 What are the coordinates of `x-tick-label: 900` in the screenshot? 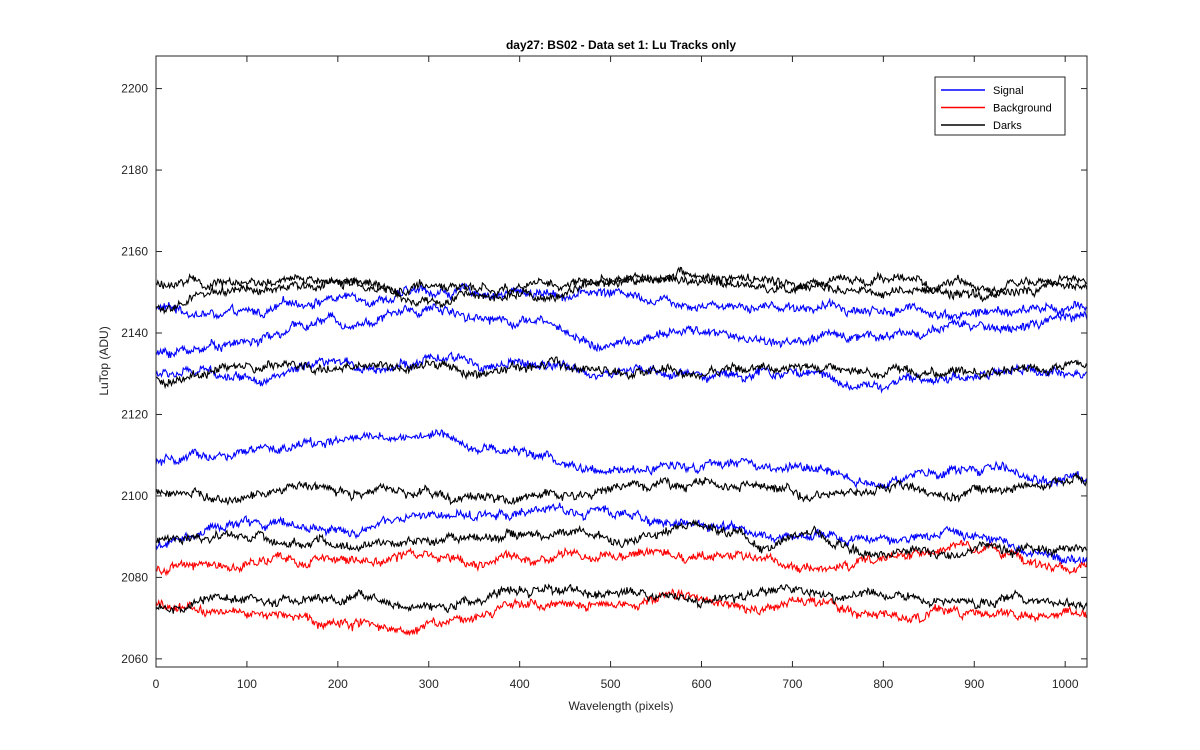 It's located at (974, 684).